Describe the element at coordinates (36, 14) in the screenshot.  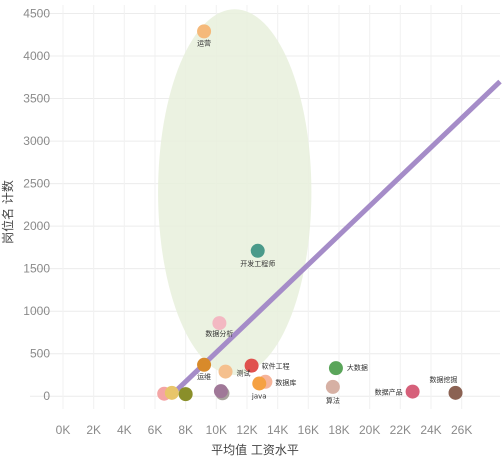
I see `y-tick-label: 4500` at that location.